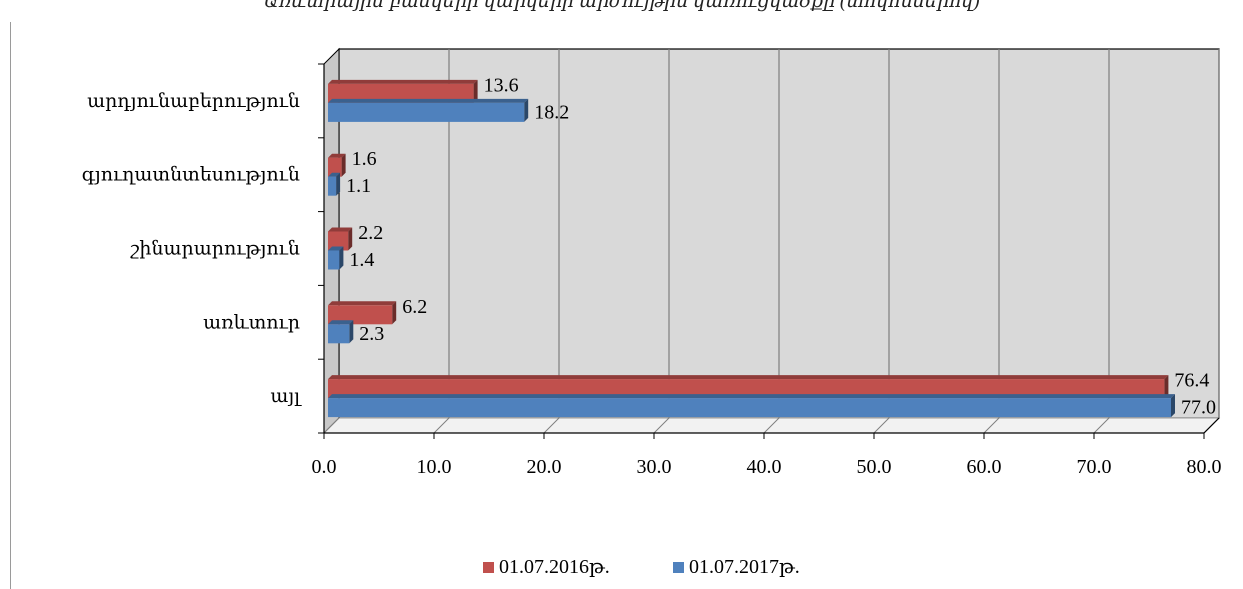 The height and width of the screenshot is (589, 1243). I want to click on x-tick-label: 10.0, so click(434, 467).